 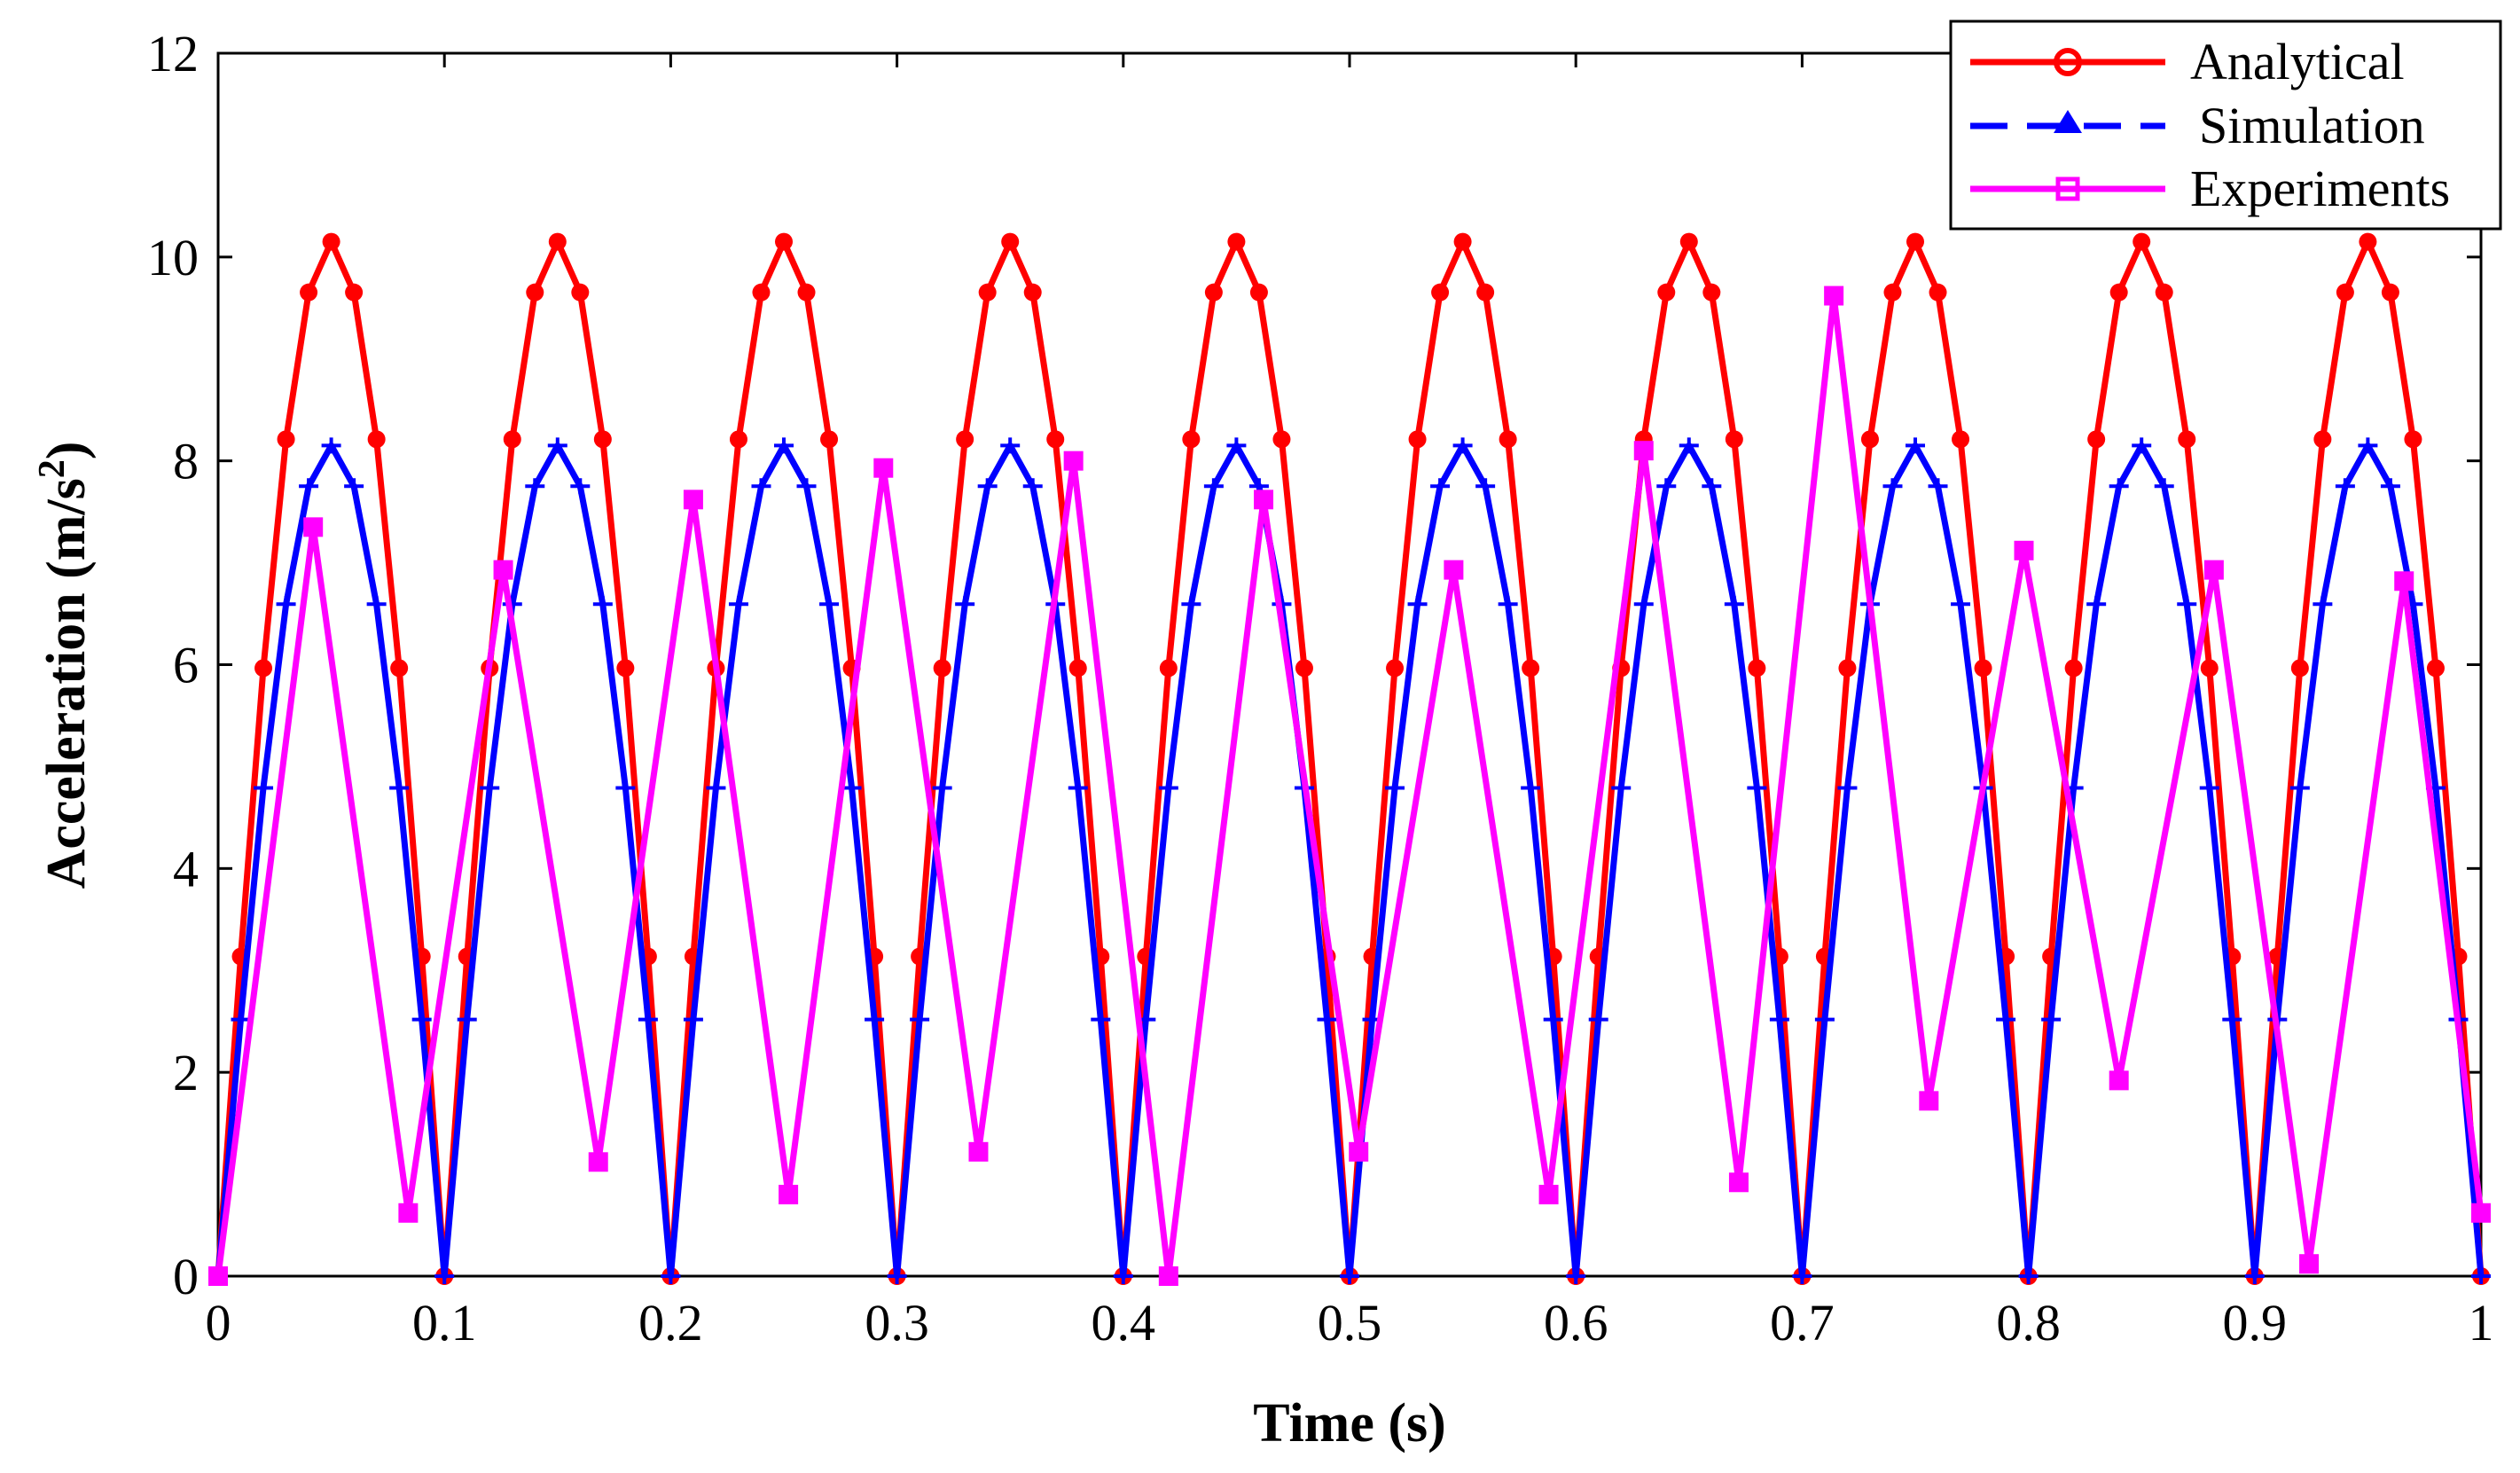 I want to click on y-tick-label: 2, so click(x=186, y=1072).